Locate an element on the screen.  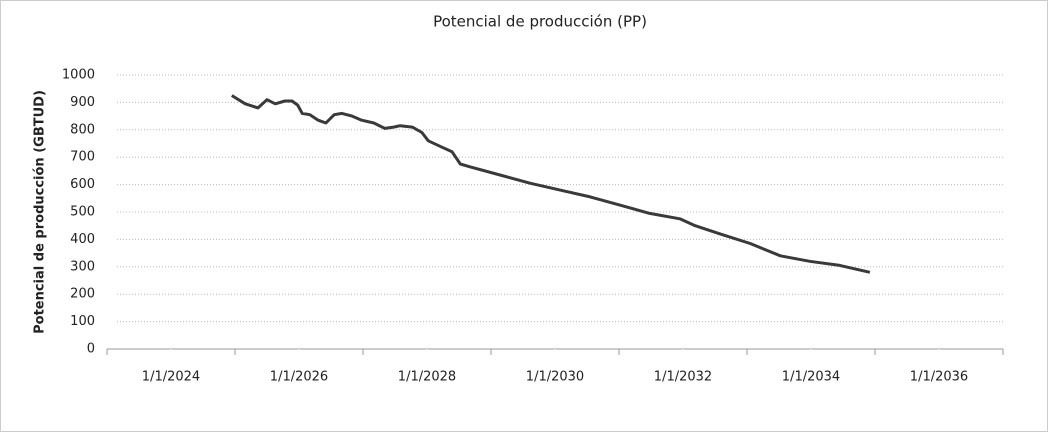
y-tick-label: 300 is located at coordinates (82, 266).